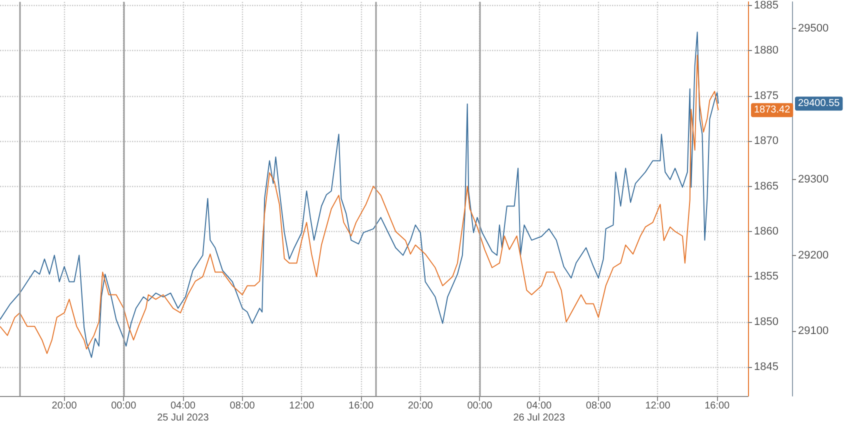 Image resolution: width=848 pixels, height=424 pixels. I want to click on y-tick-label: 1885, so click(766, 6).